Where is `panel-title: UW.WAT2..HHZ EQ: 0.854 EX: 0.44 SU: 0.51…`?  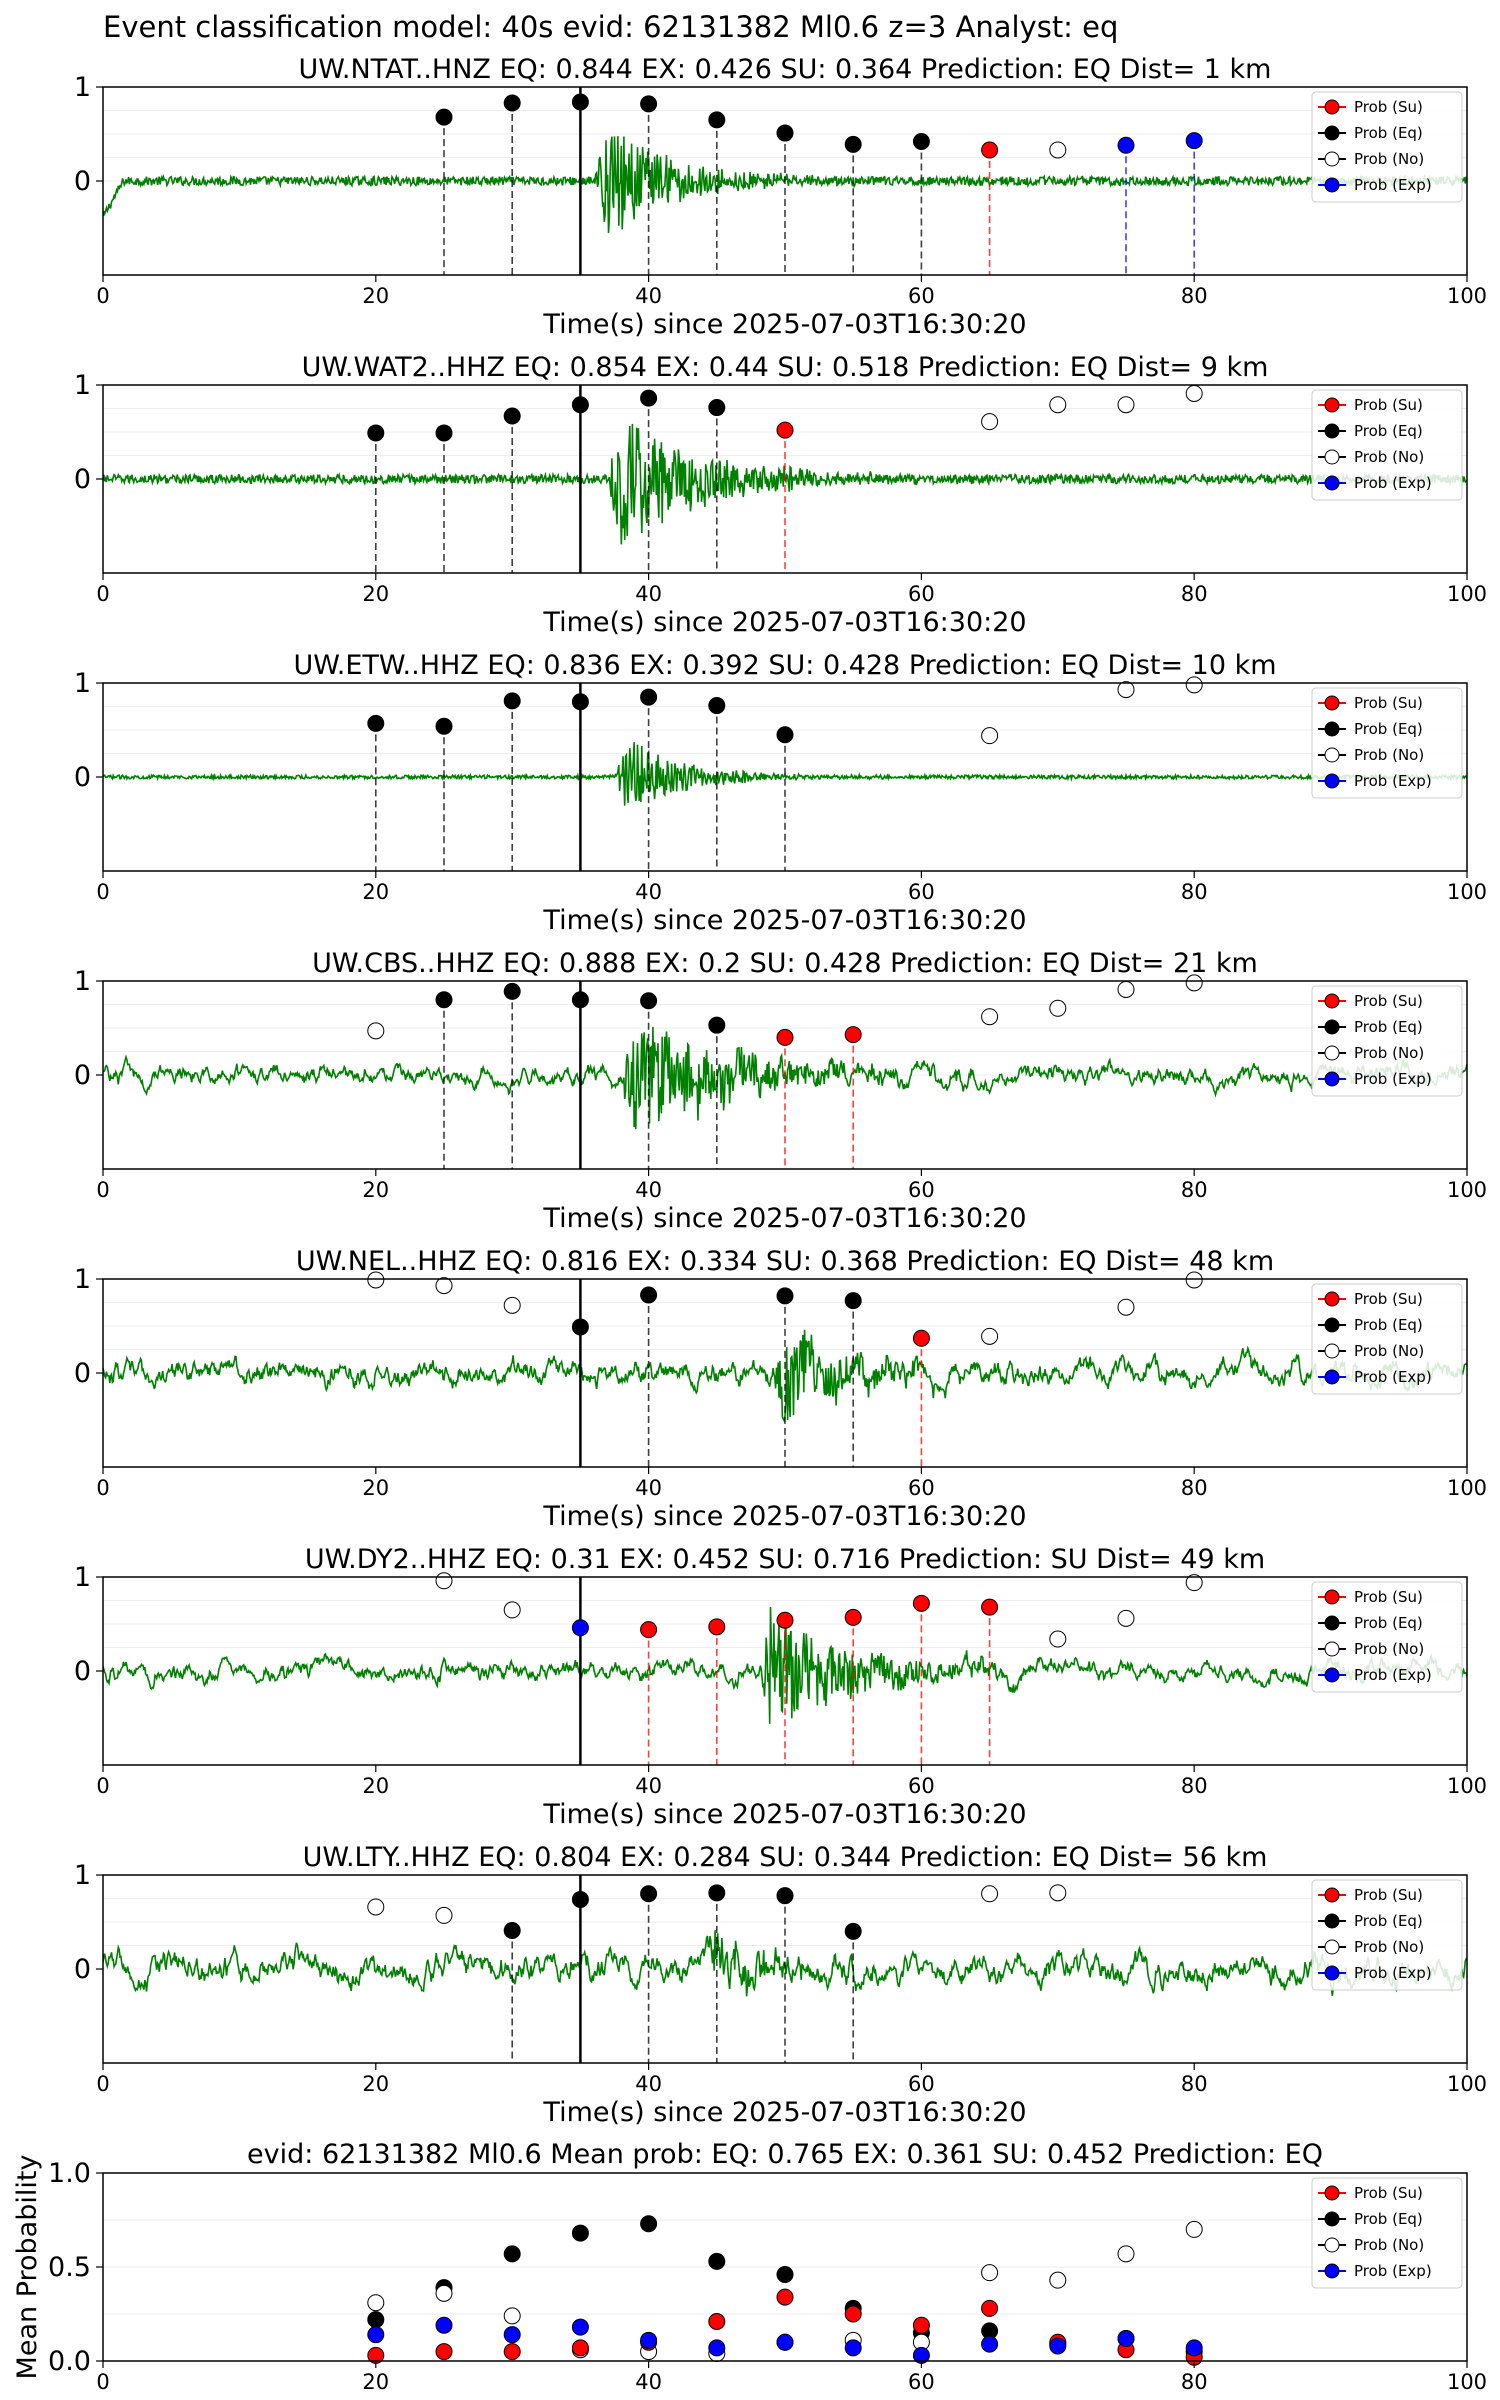 panel-title: UW.WAT2..HHZ EQ: 0.854 EX: 0.44 SU: 0.51… is located at coordinates (785, 367).